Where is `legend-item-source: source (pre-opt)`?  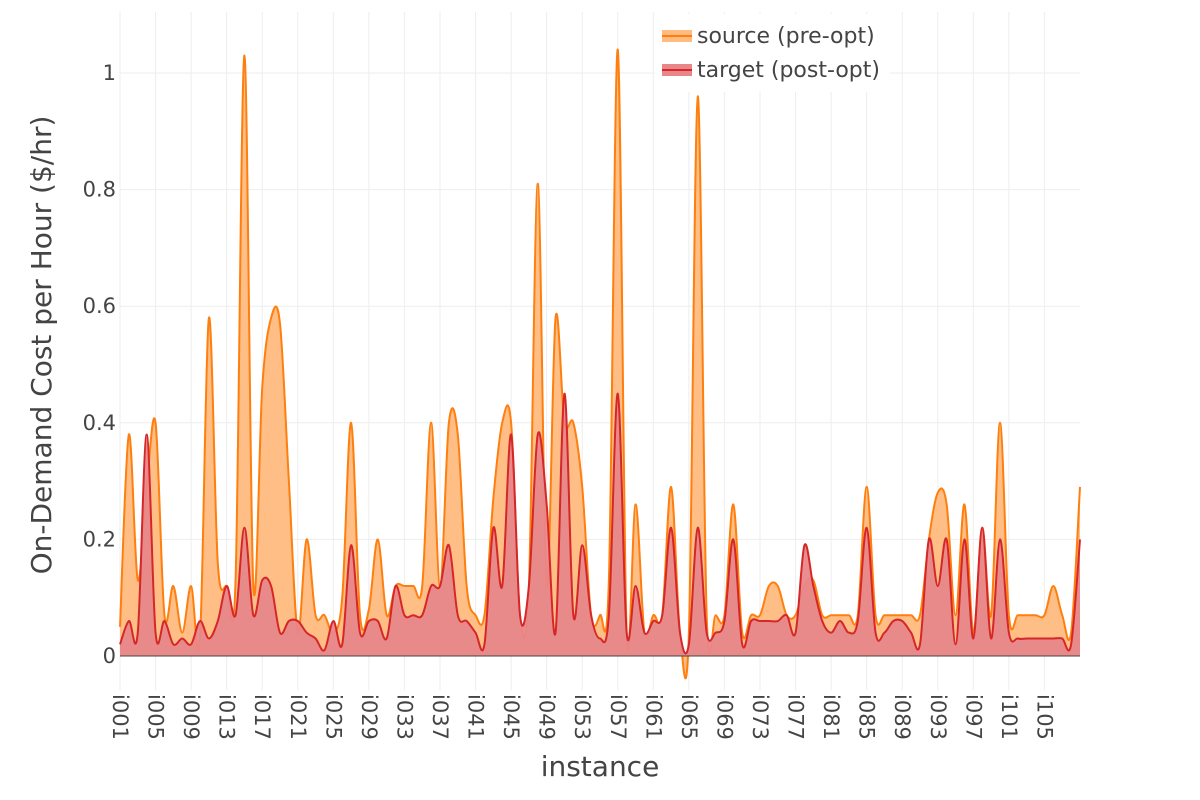
legend-item-source: source (pre-opt) is located at coordinates (768, 36).